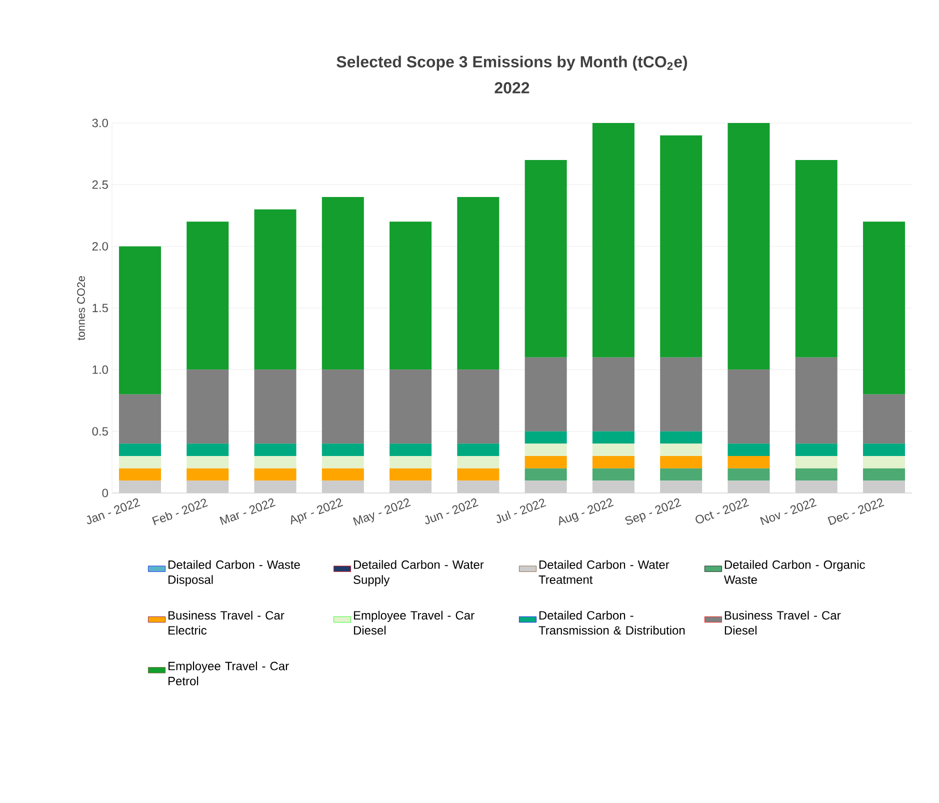 This screenshot has width=939, height=803. What do you see at coordinates (381, 512) in the screenshot?
I see `x-tick-label: May - 2022` at bounding box center [381, 512].